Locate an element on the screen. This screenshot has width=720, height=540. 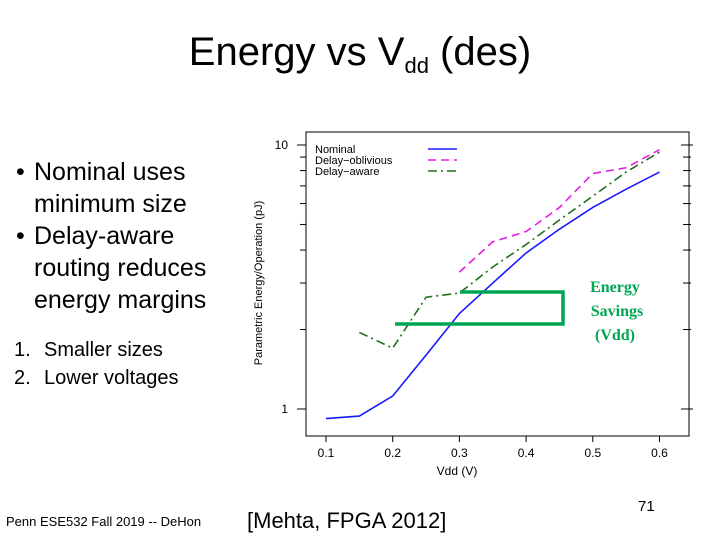
item-number: 2. is located at coordinates (22, 378).